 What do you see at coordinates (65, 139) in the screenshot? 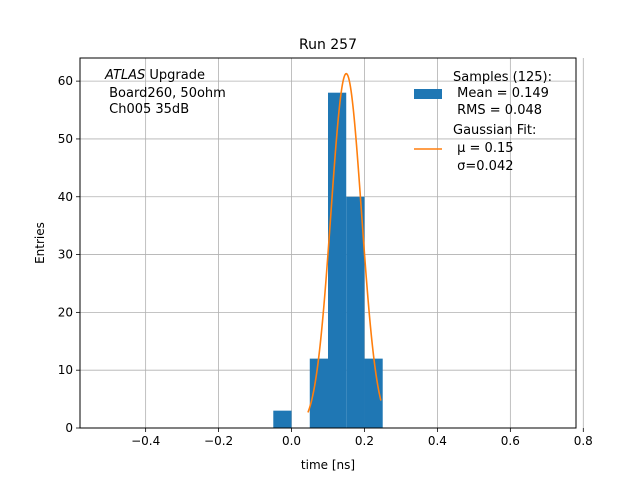
I see `y-tick-label: 50` at bounding box center [65, 139].